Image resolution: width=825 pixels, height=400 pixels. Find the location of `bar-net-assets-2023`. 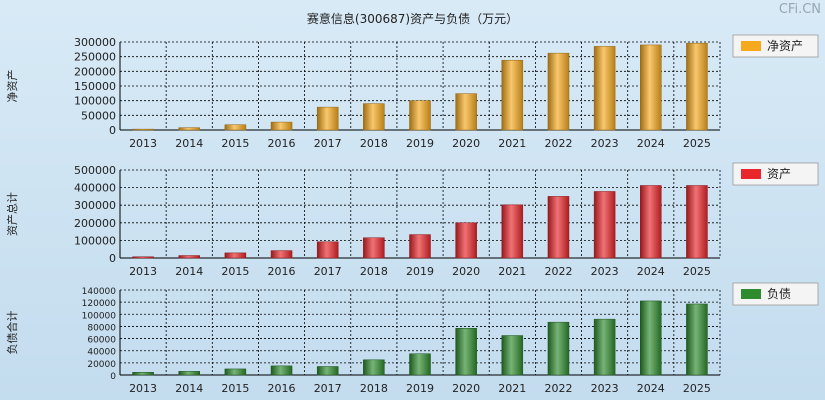

bar-net-assets-2023 is located at coordinates (604, 88).